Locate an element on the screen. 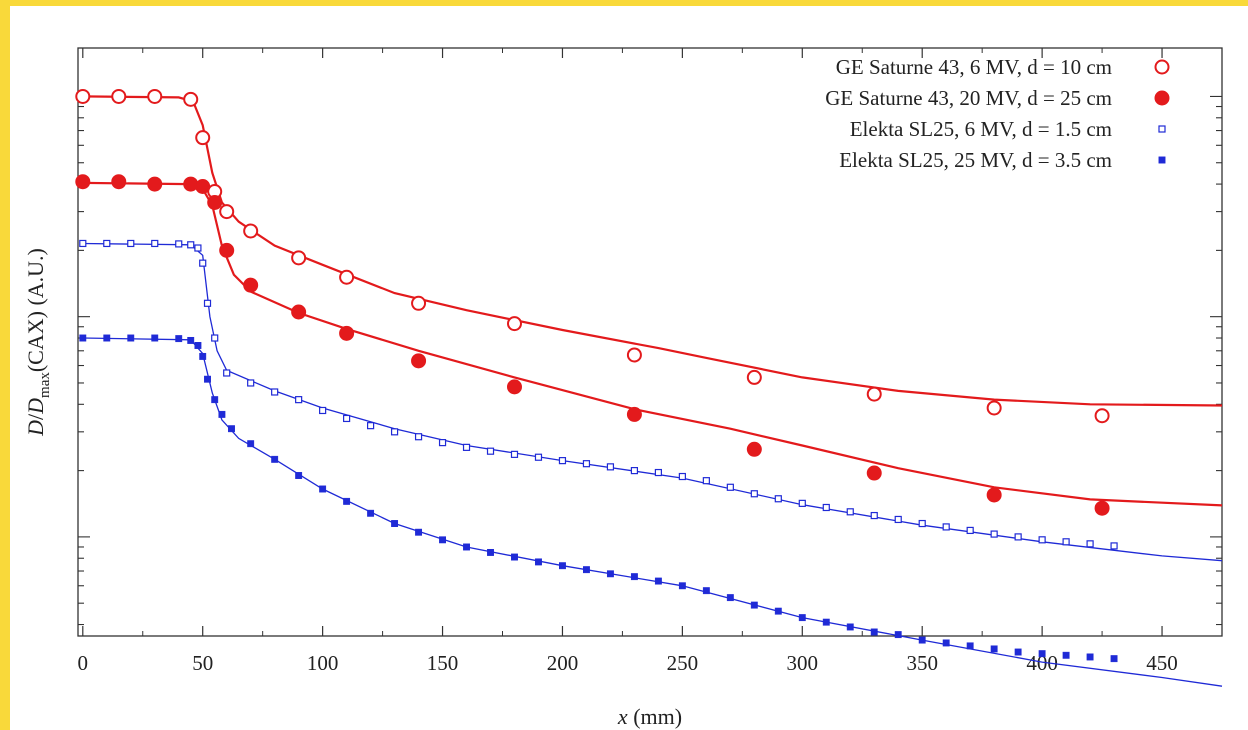 This screenshot has height=730, width=1248. x-tick-label: 450 is located at coordinates (1162, 663).